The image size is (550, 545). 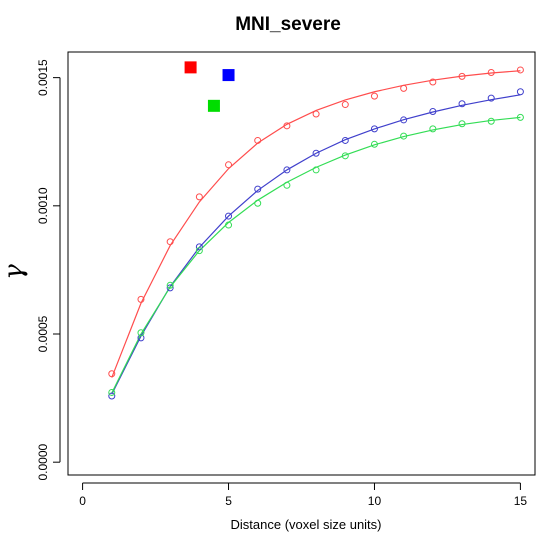 I want to click on x-tick-label: 10, so click(x=375, y=501).